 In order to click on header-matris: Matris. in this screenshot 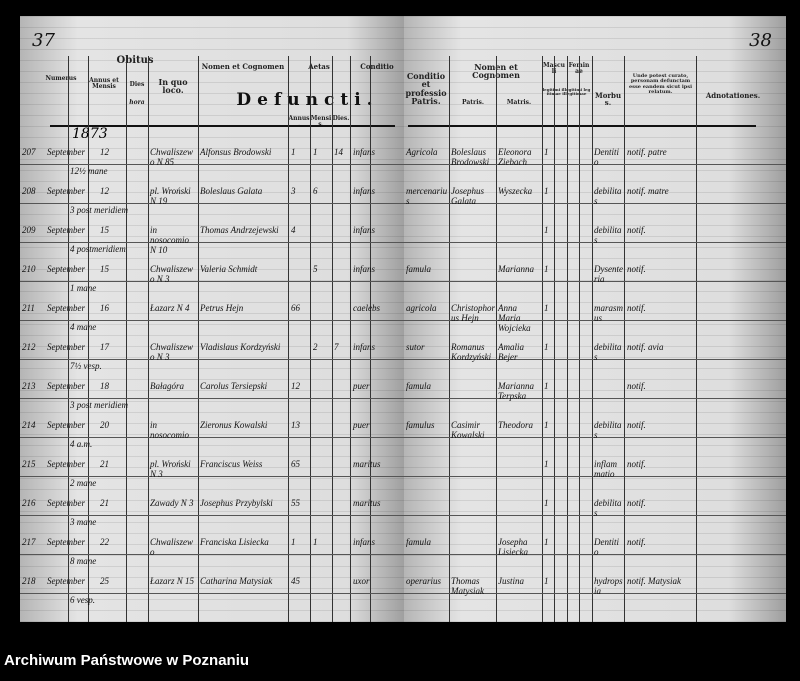, I will do `click(519, 102)`.